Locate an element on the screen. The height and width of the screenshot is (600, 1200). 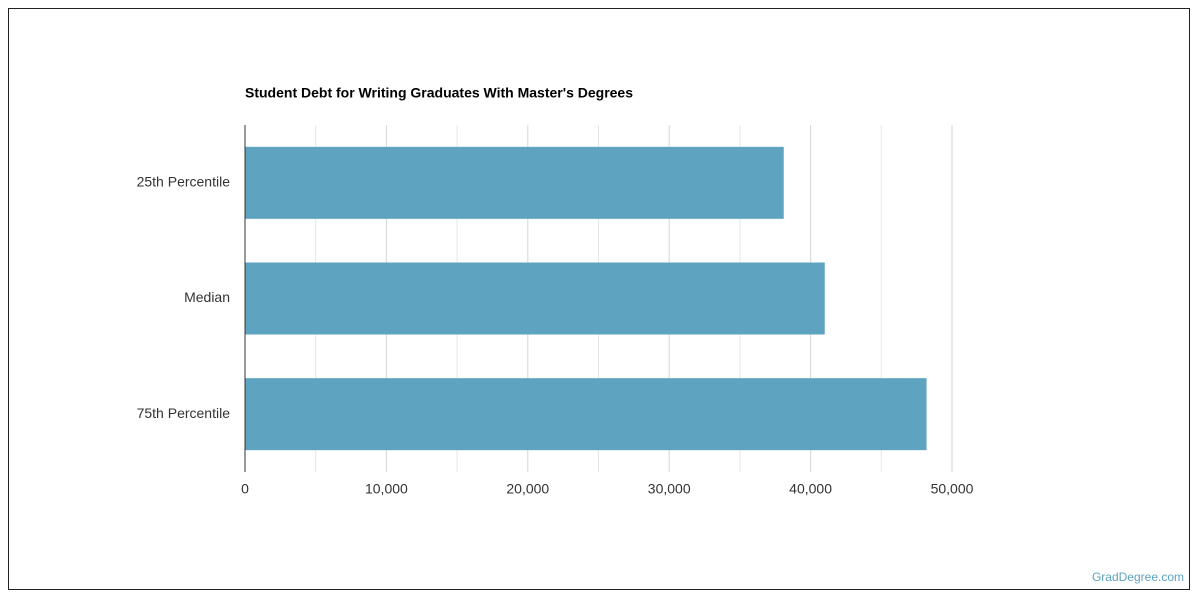
x-tick-label: 20,000 is located at coordinates (527, 489).